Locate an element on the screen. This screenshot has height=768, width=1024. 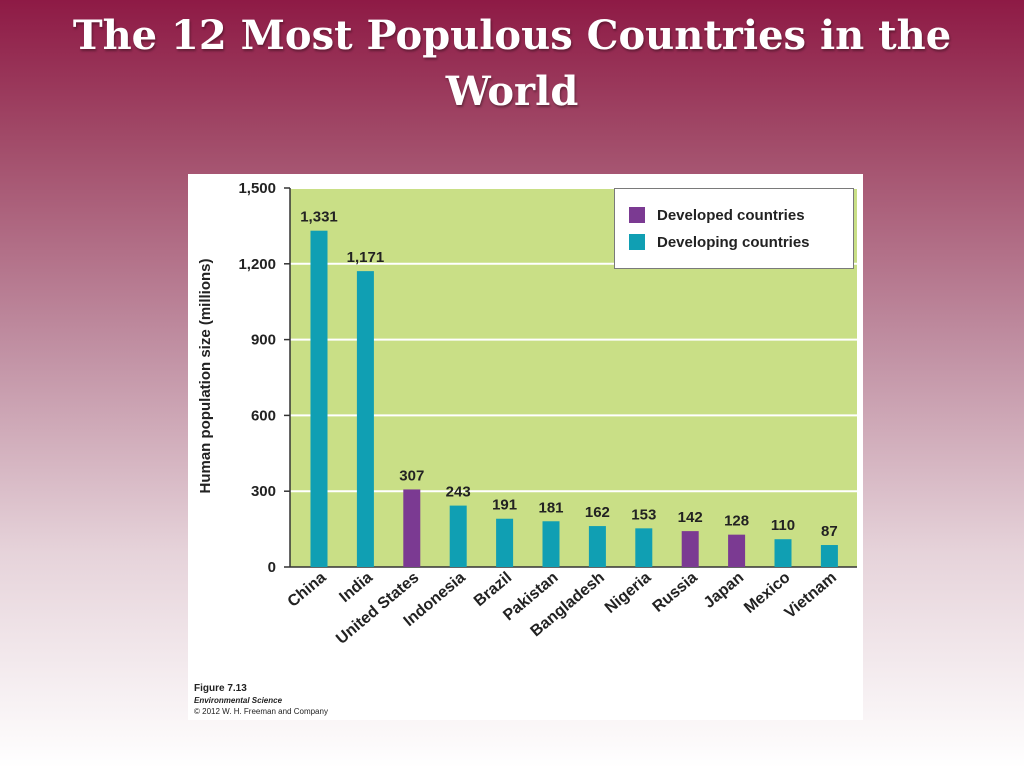
x-tick-label: India is located at coordinates (356, 587).